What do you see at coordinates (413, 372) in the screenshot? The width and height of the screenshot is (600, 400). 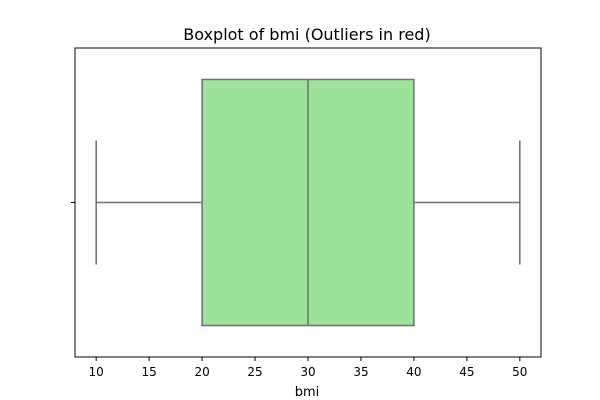 I see `x-tick-label: 40` at bounding box center [413, 372].